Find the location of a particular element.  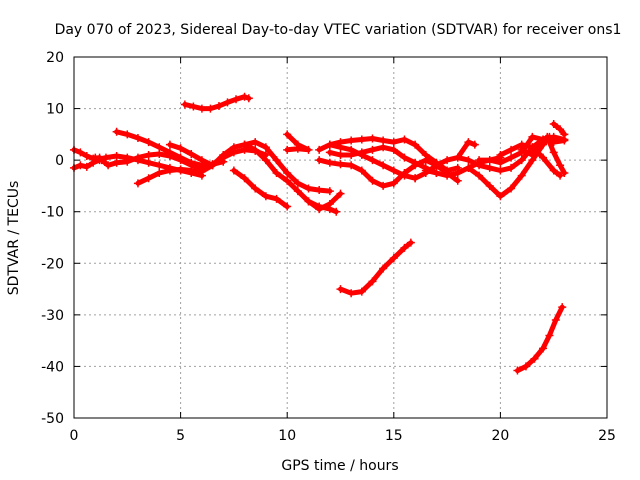

x-tick-label: 5 is located at coordinates (180, 436).